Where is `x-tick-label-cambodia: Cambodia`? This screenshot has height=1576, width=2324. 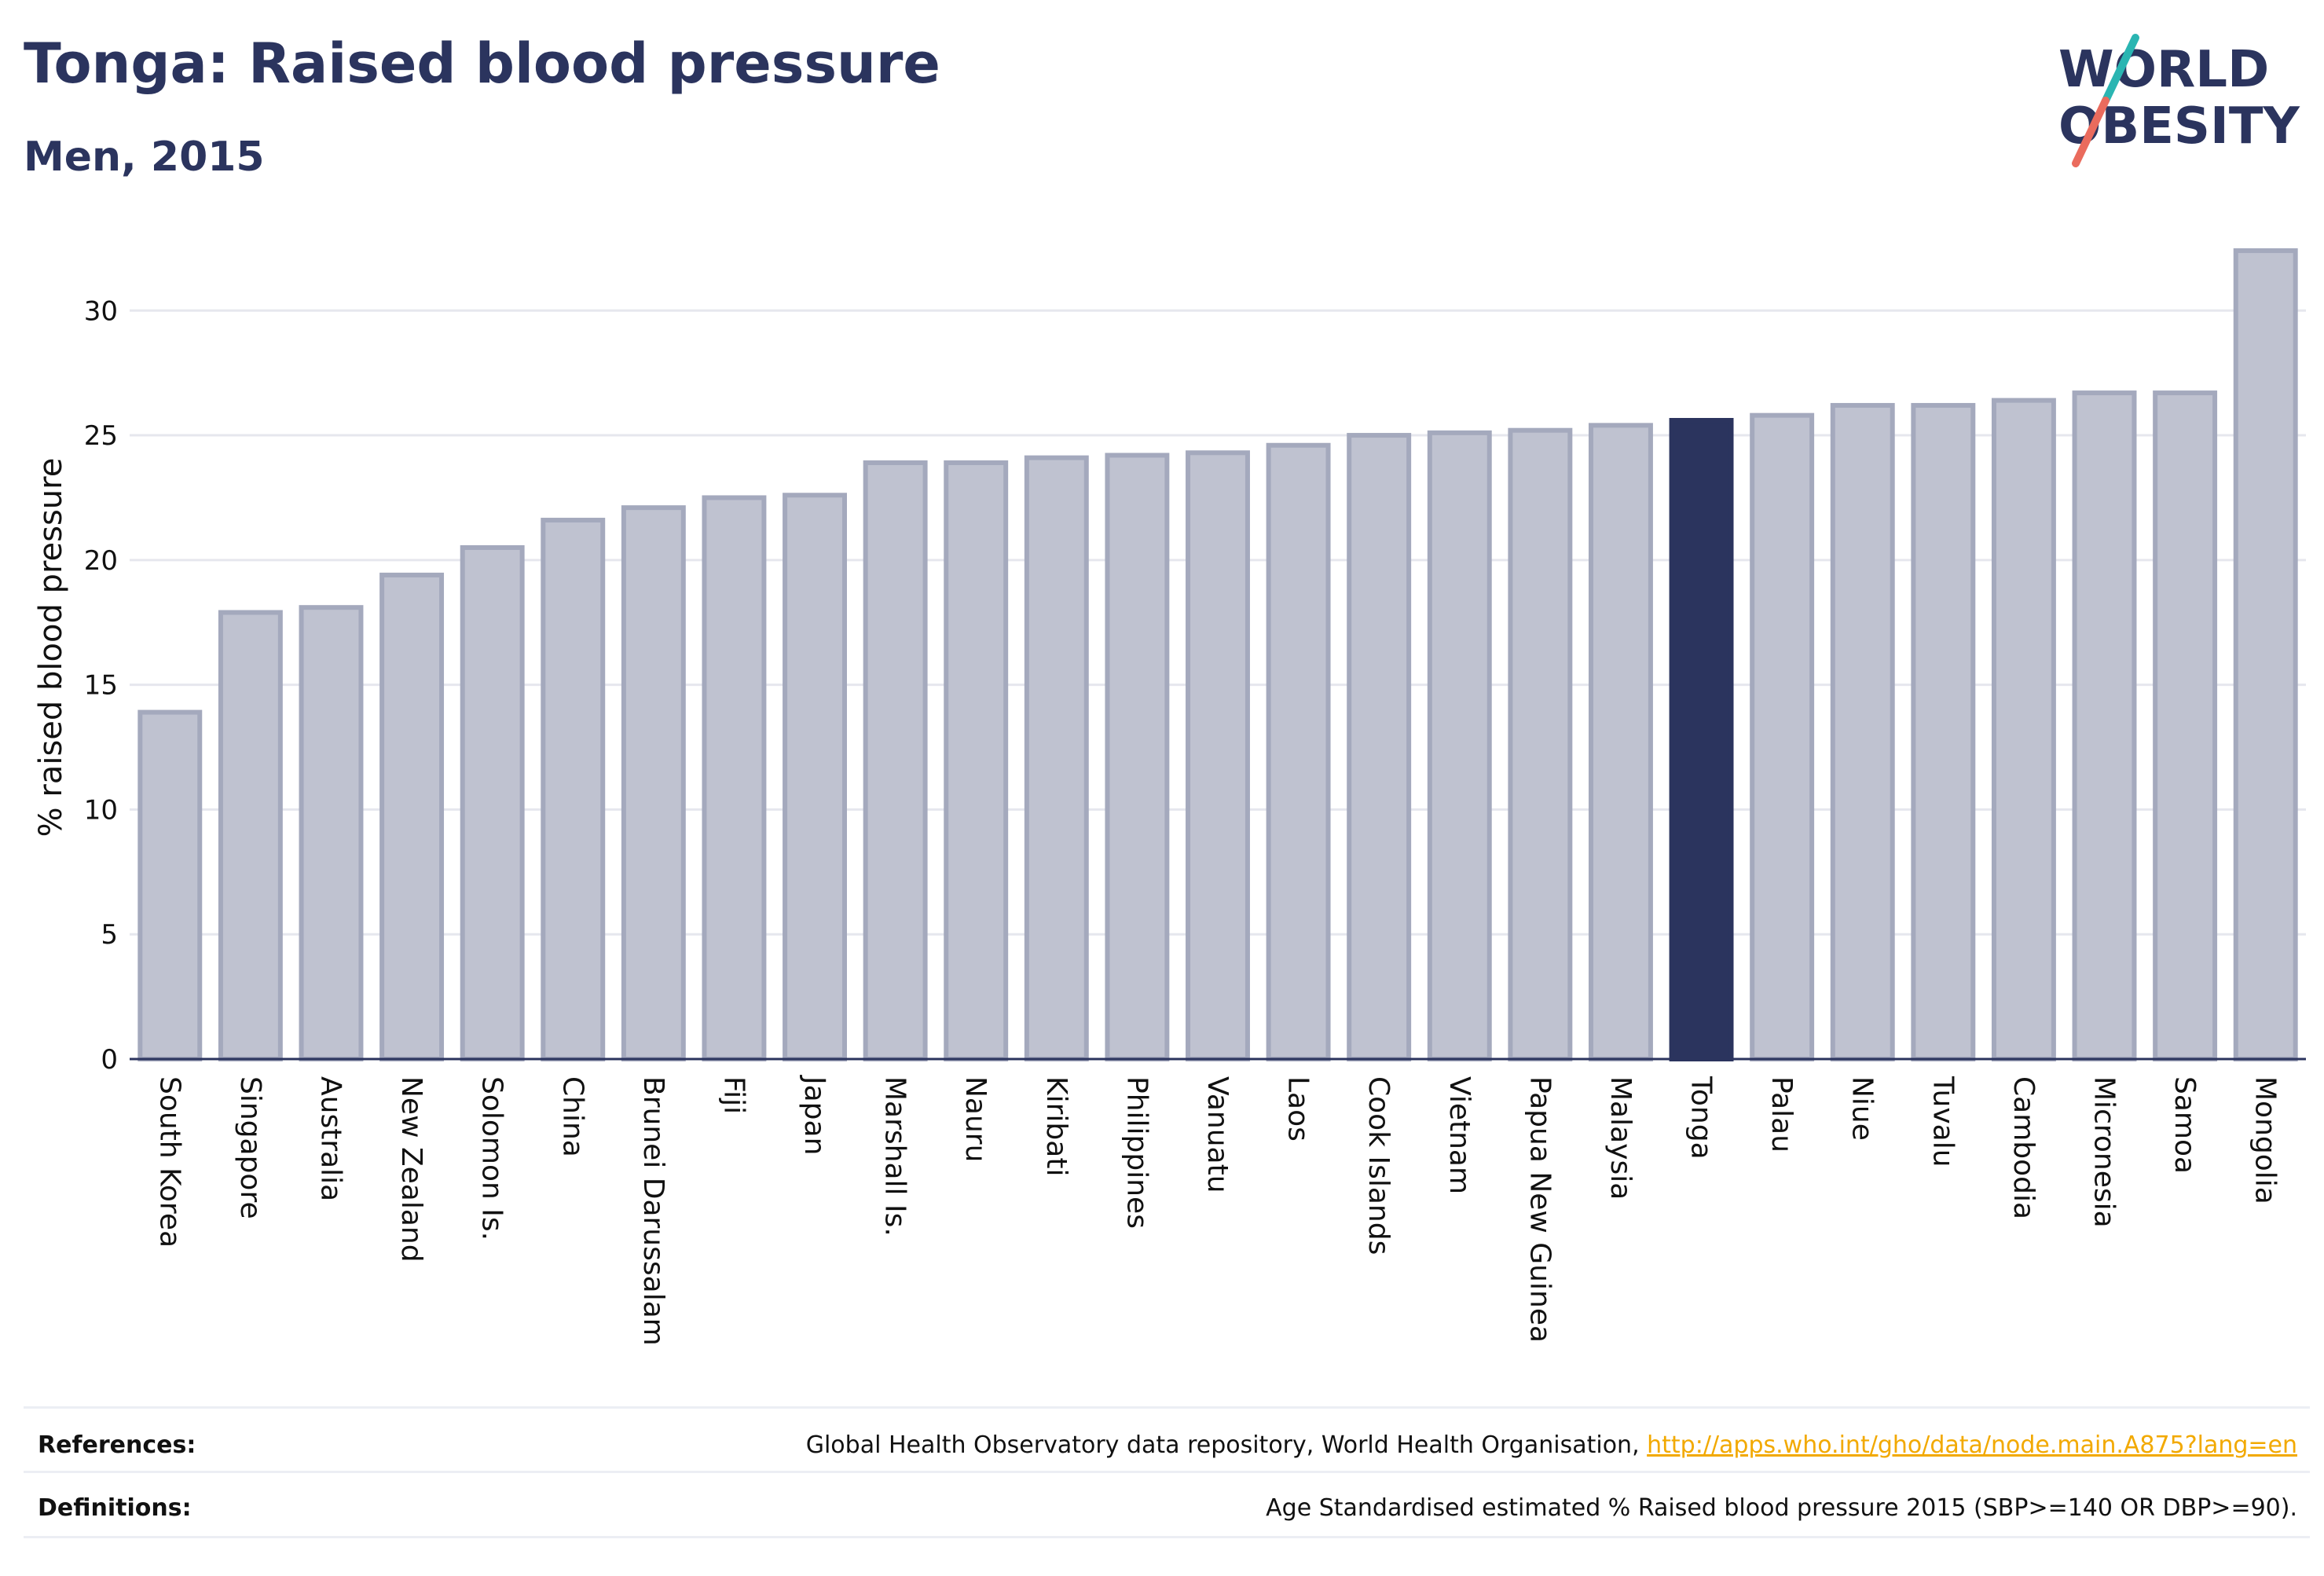 x-tick-label-cambodia: Cambodia is located at coordinates (2023, 1147).